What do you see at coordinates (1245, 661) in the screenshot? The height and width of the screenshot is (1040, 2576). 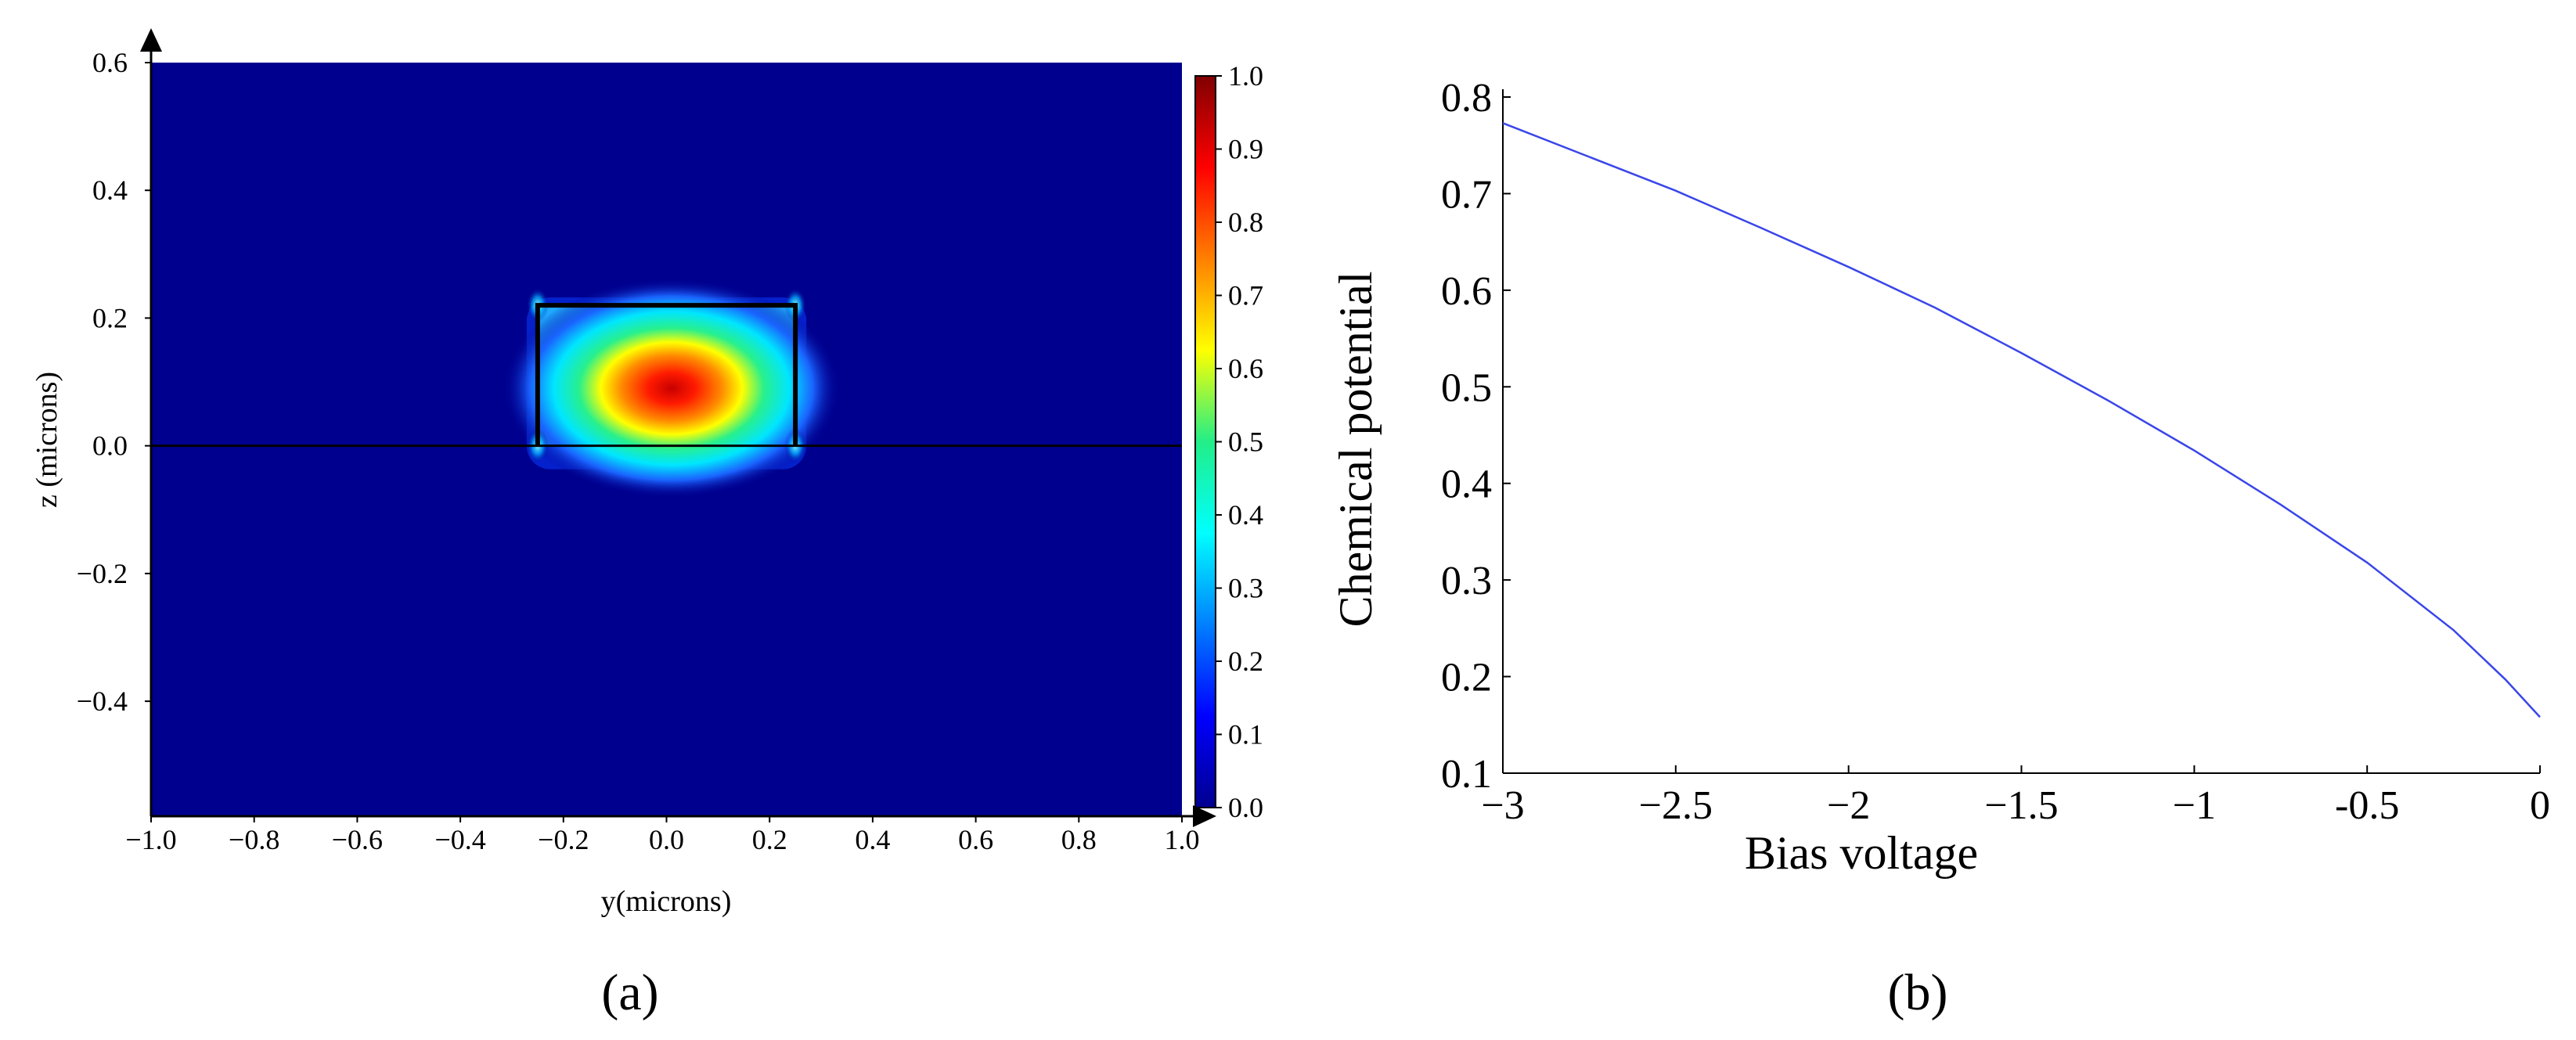 I see `colorbar-tick-label: 0.2` at bounding box center [1245, 661].